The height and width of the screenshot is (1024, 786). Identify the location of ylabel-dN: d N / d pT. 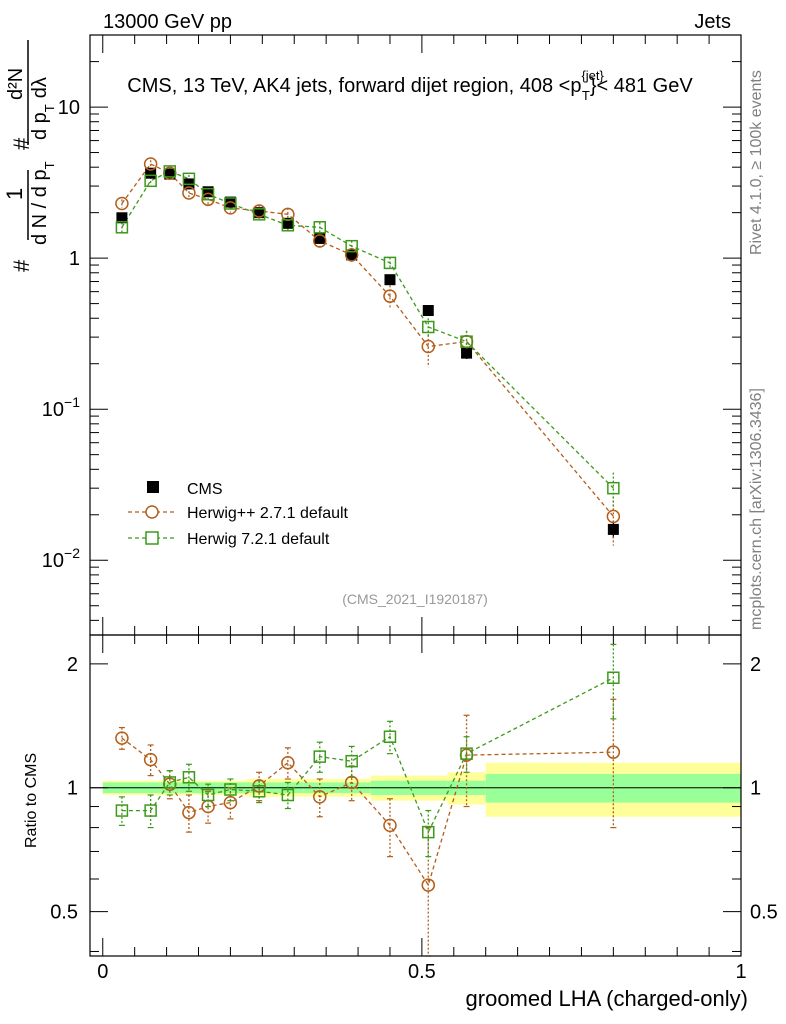
(43, 203).